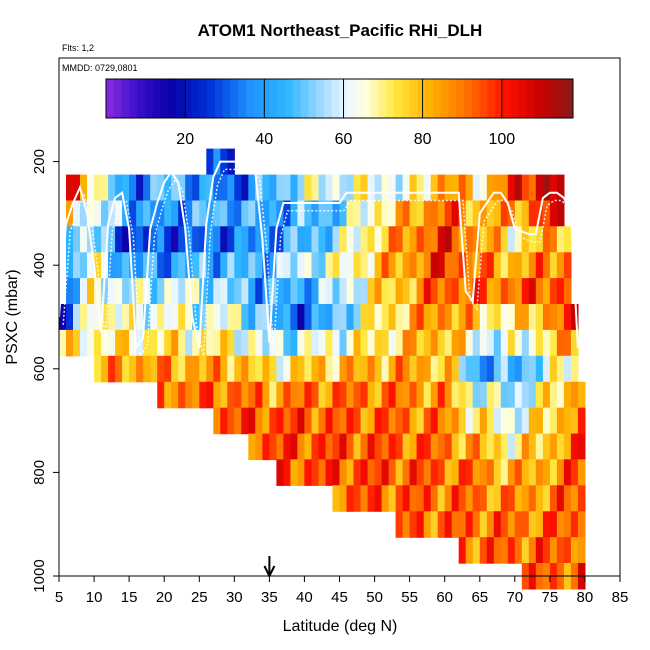 The height and width of the screenshot is (650, 650). I want to click on x-tick-label: 15, so click(129, 597).